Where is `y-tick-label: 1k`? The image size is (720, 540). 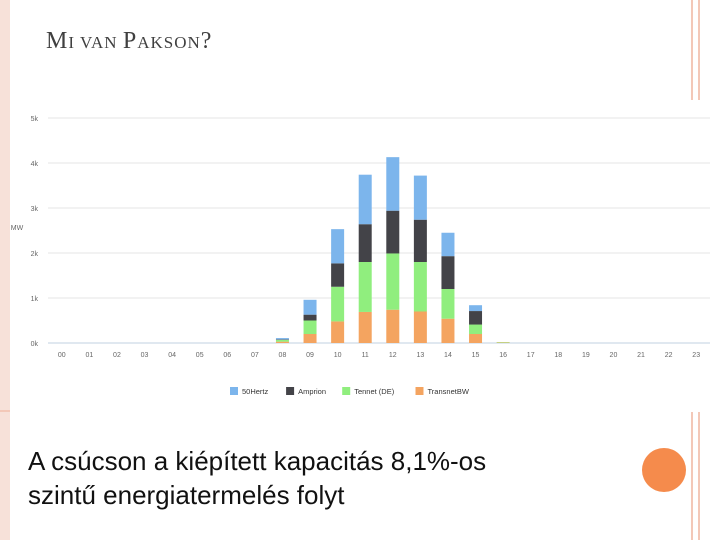
y-tick-label: 1k is located at coordinates (35, 299).